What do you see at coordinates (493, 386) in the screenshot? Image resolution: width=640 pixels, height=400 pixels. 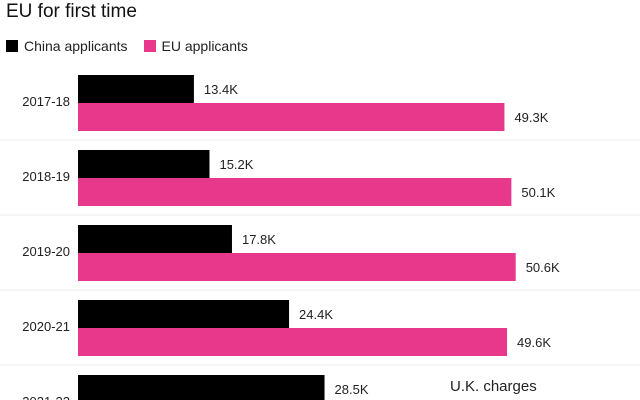 I see `annotation-text: U.K. charges` at bounding box center [493, 386].